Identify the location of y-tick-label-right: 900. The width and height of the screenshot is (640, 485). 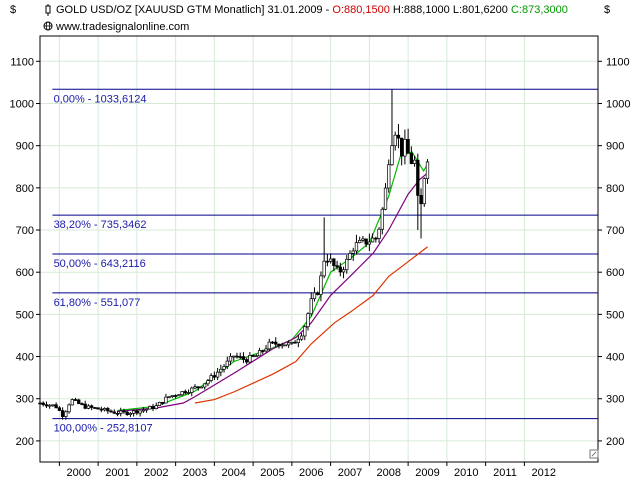
(615, 147).